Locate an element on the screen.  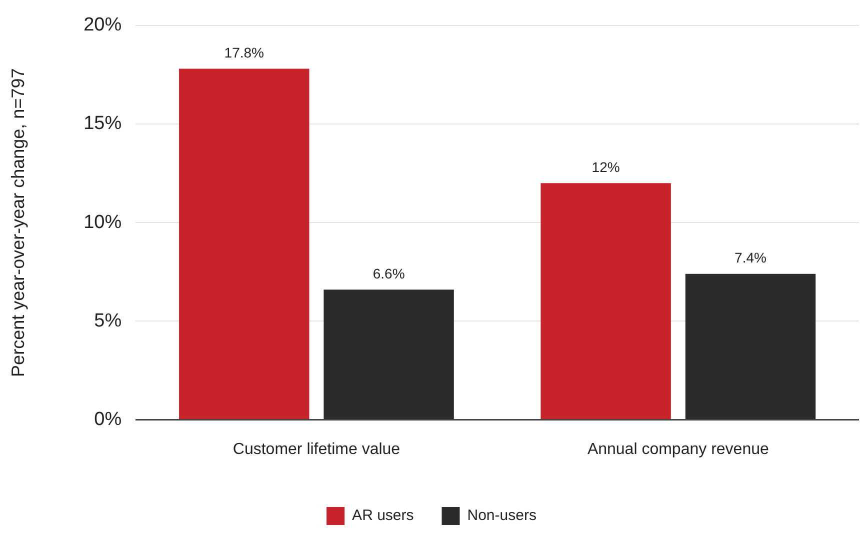
legend-label: Non-users is located at coordinates (501, 515).